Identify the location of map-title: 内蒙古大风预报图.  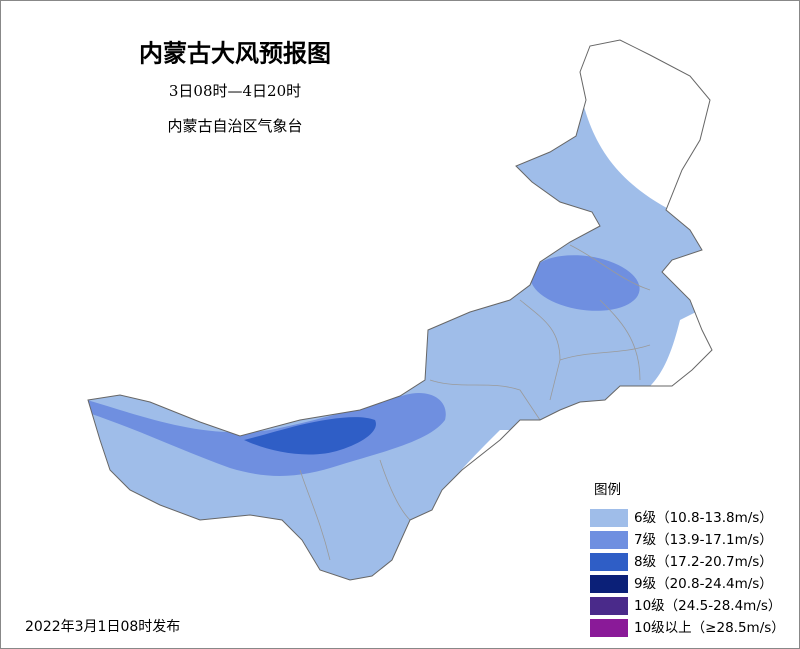
(235, 53).